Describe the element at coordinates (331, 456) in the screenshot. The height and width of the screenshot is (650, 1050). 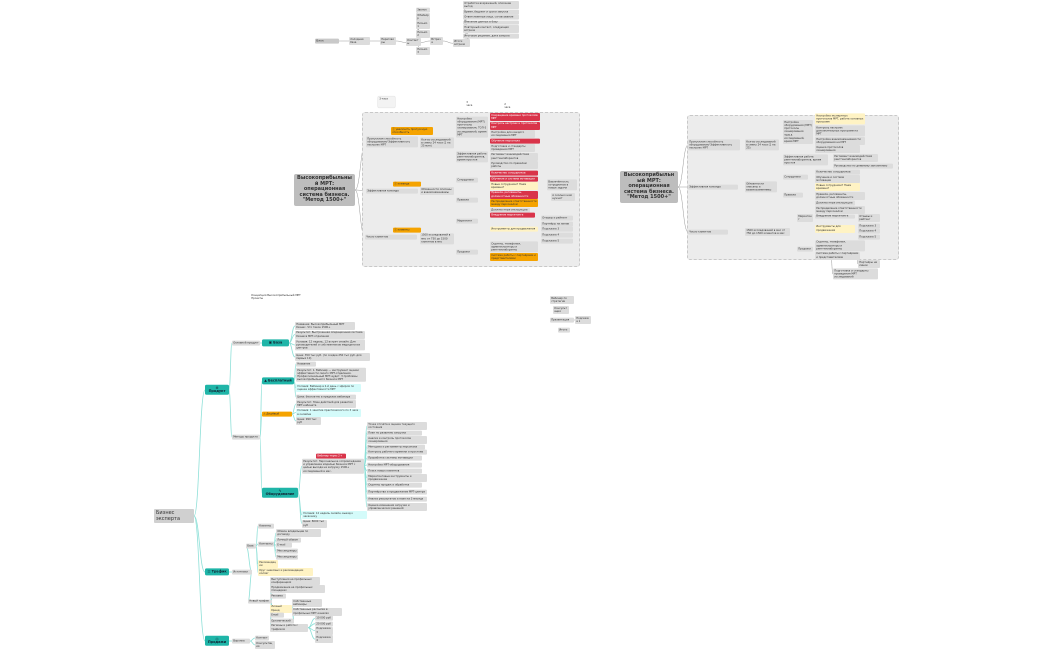
I see `node-p2ct: Вебинар через 2 ч` at that location.